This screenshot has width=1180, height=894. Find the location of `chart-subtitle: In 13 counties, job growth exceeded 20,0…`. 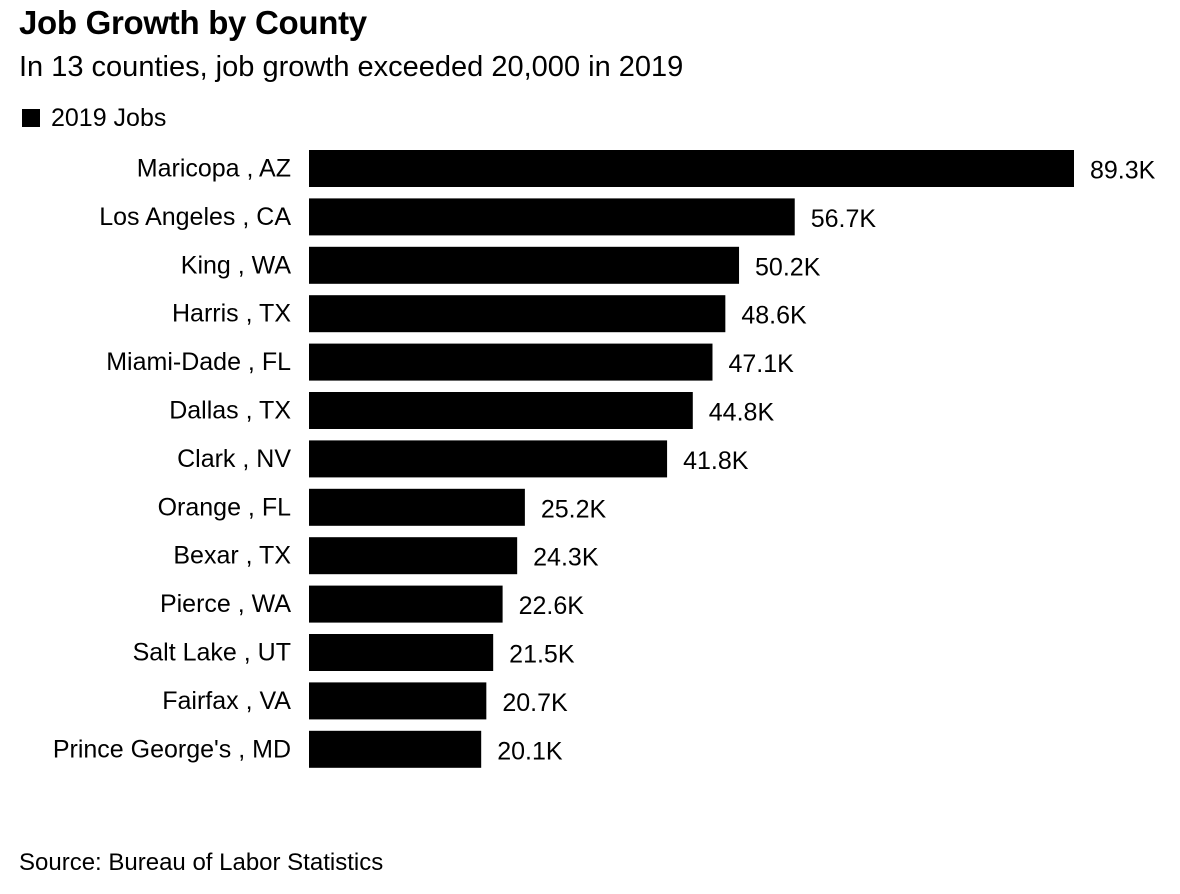

chart-subtitle: In 13 counties, job growth exceeded 20,0… is located at coordinates (351, 67).